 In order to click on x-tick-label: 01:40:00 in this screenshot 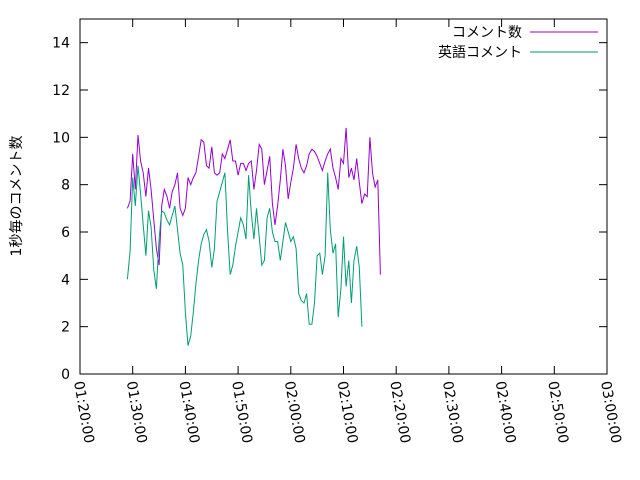, I will do `click(188, 412)`.